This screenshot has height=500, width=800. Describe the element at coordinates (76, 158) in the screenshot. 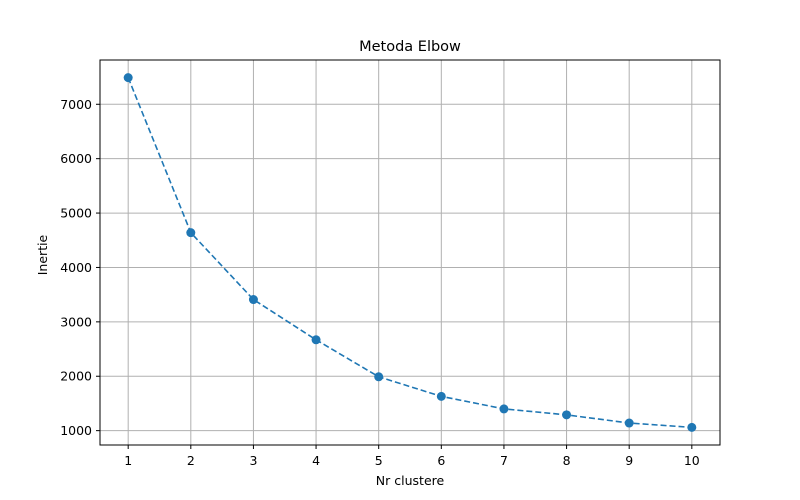

I see `y-tick-label: 6000` at that location.